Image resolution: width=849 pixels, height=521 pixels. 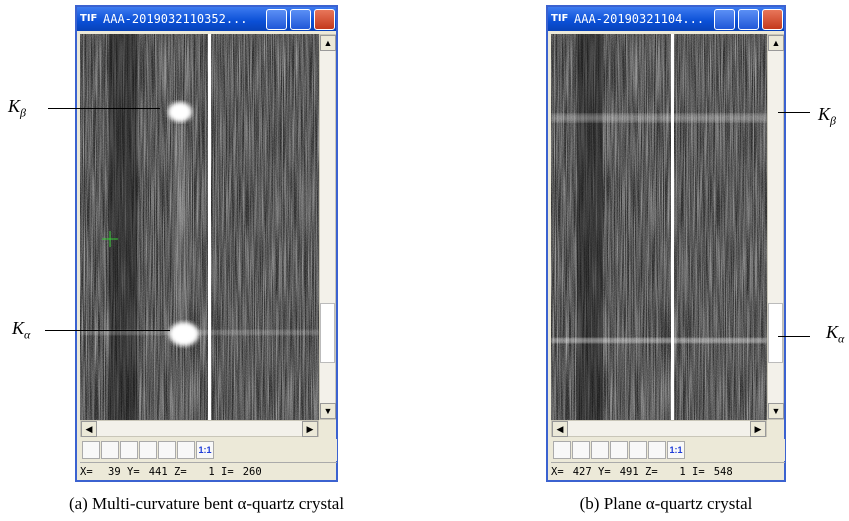 I want to click on caption: (b) Plane α-quartz crystal, so click(x=666, y=503).